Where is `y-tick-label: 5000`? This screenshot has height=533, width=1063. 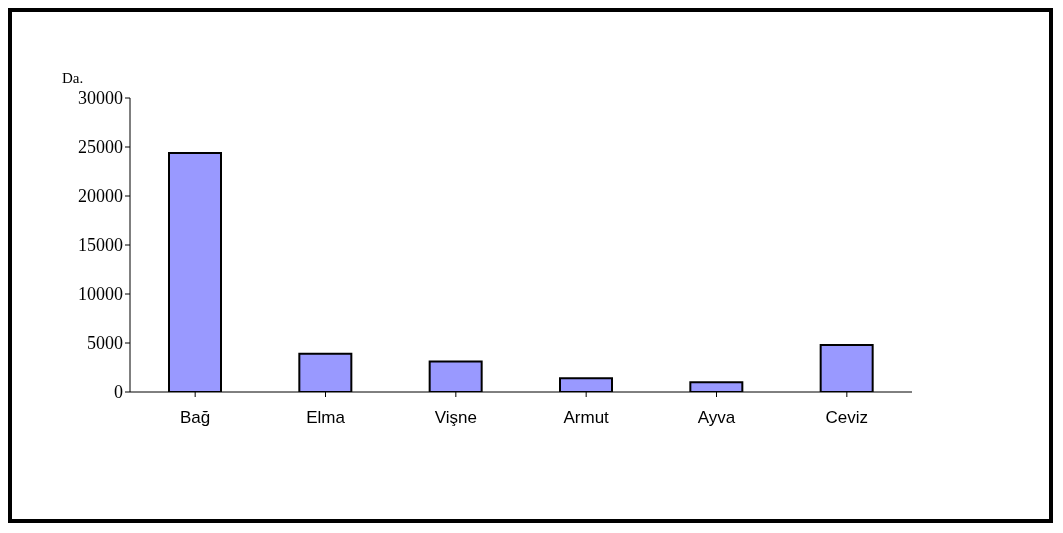 y-tick-label: 5000 is located at coordinates (105, 343).